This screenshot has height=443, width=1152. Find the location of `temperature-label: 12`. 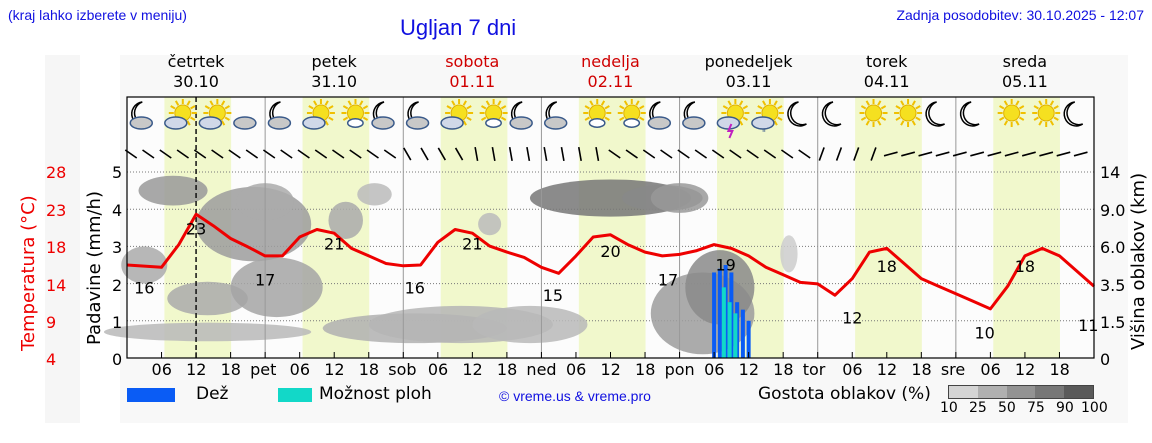

temperature-label: 12 is located at coordinates (852, 318).